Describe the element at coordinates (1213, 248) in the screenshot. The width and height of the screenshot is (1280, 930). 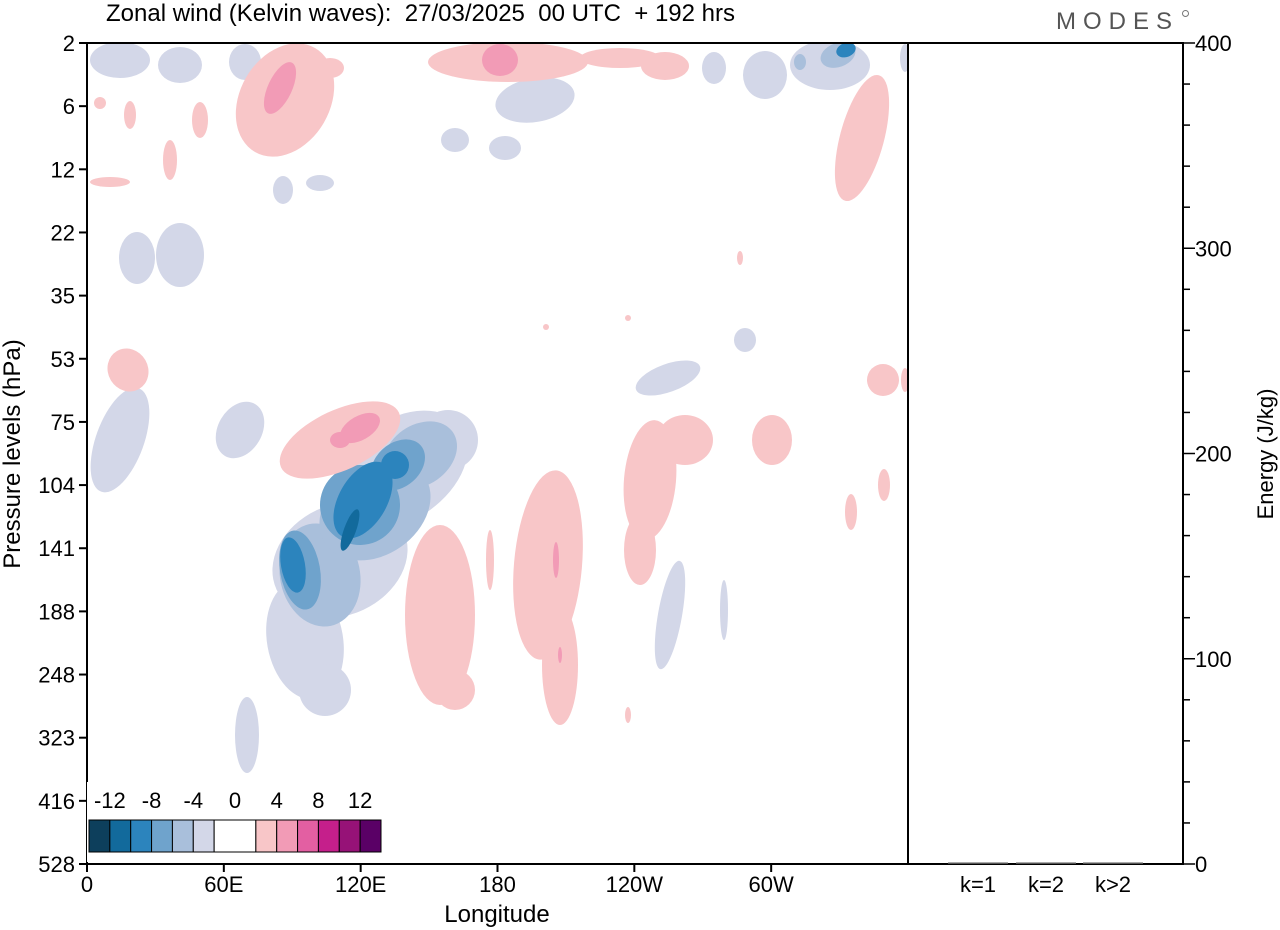
I see `energy-tick-label: 300` at that location.